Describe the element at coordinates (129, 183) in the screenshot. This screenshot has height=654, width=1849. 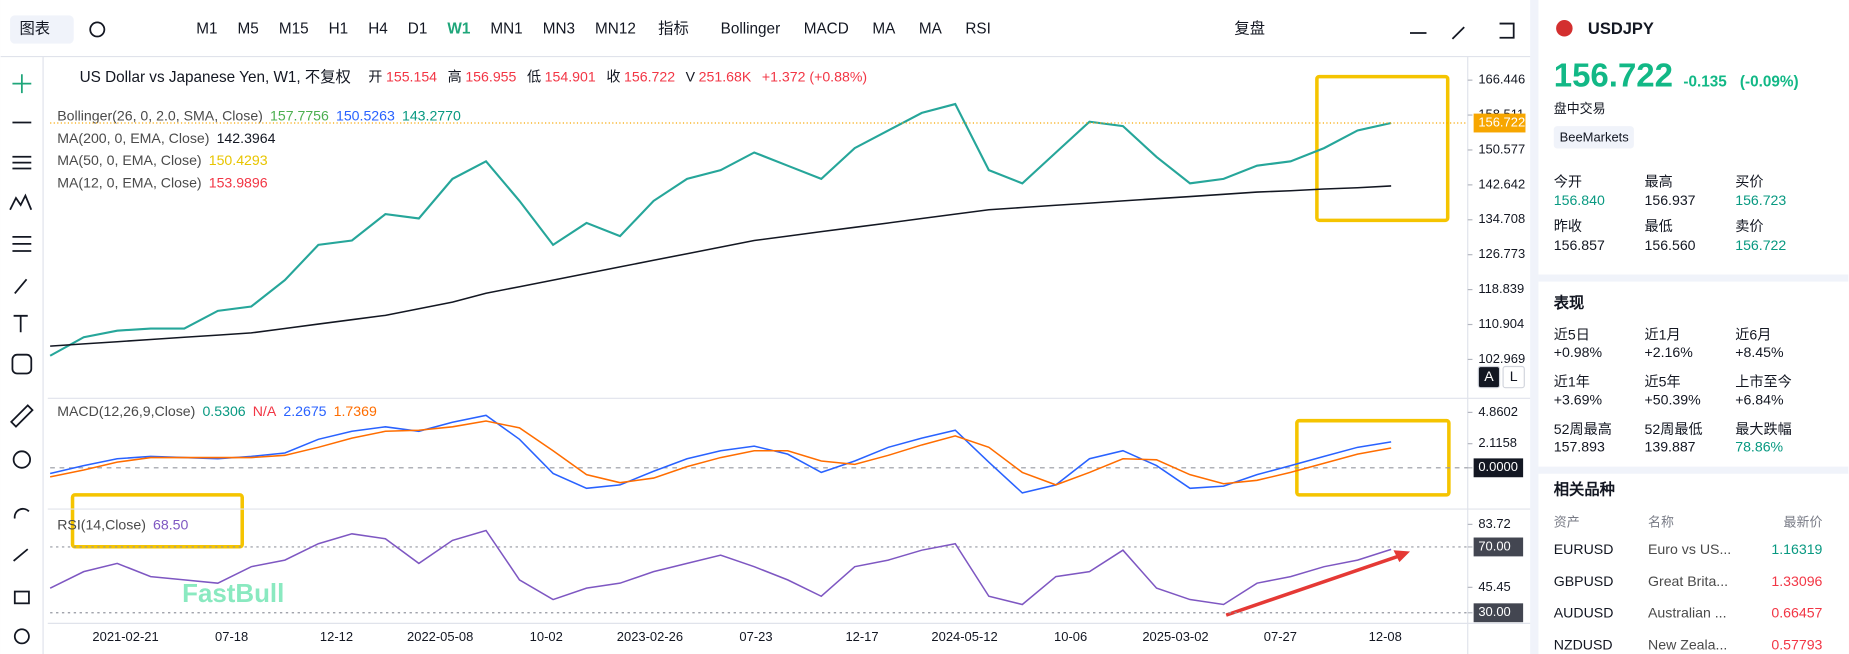
I see `study-name: MA(12, 0, EMA, Close)` at that location.